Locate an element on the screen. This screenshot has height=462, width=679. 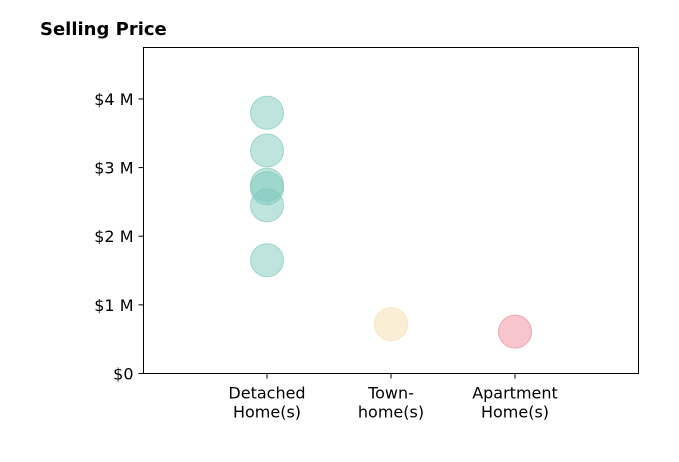
y-tick-label: $4 M is located at coordinates (113, 99).